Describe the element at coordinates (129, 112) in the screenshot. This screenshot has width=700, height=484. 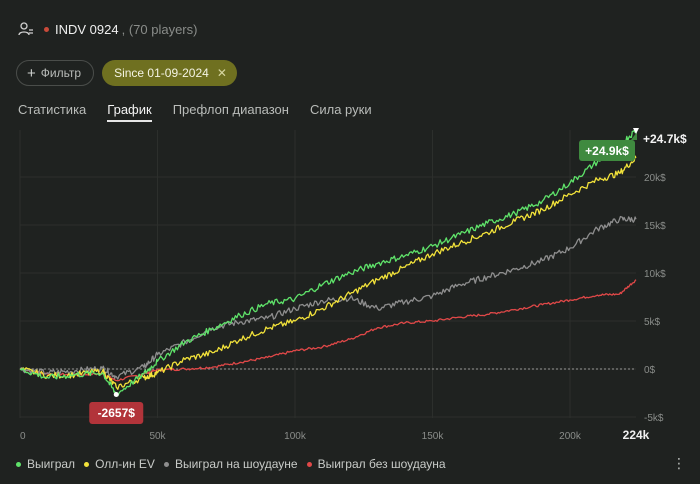
I see `tab-graph: График` at that location.